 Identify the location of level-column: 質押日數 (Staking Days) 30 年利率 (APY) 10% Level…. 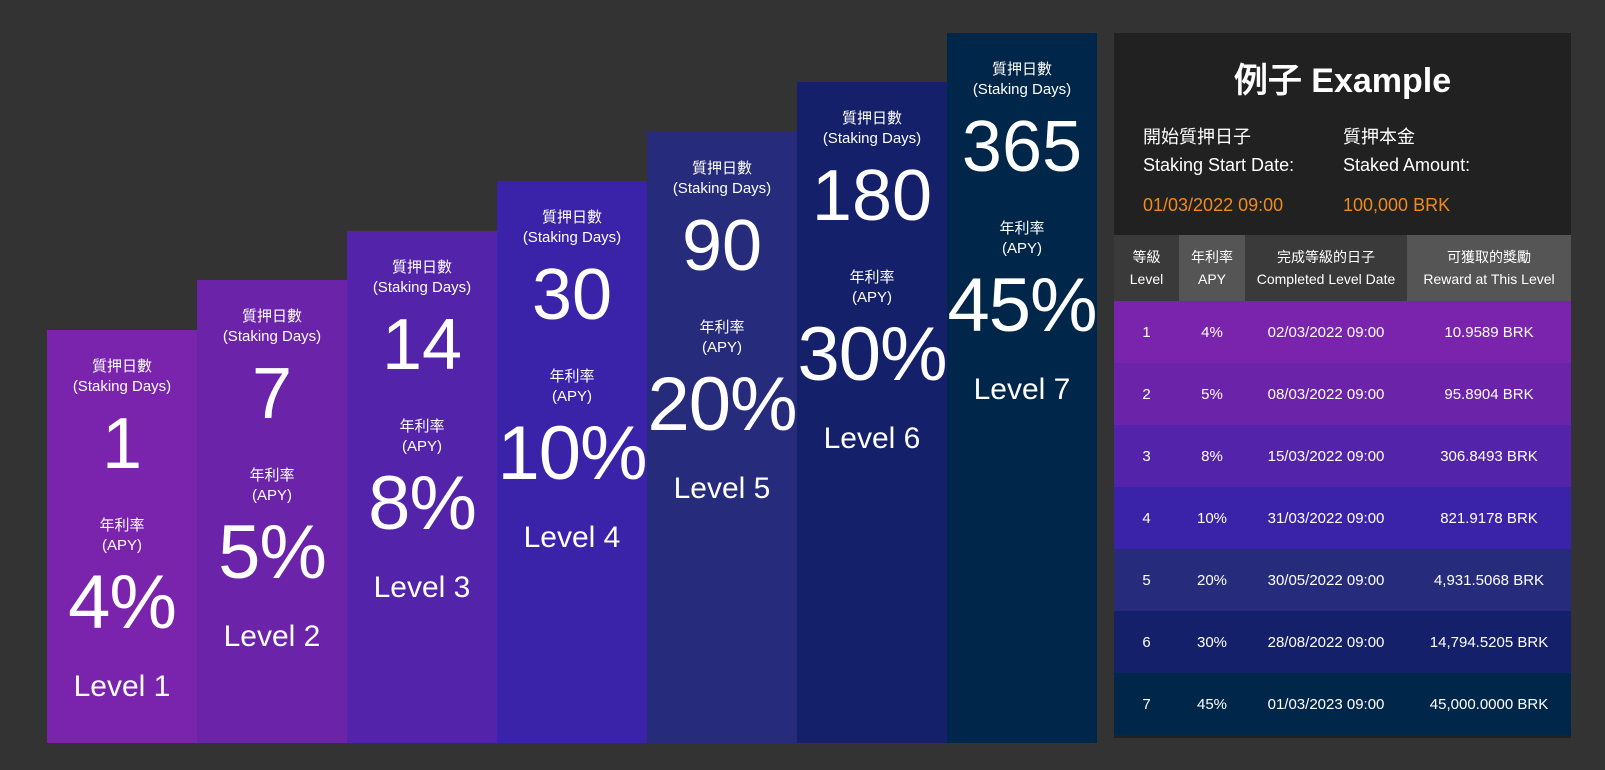
(572, 462).